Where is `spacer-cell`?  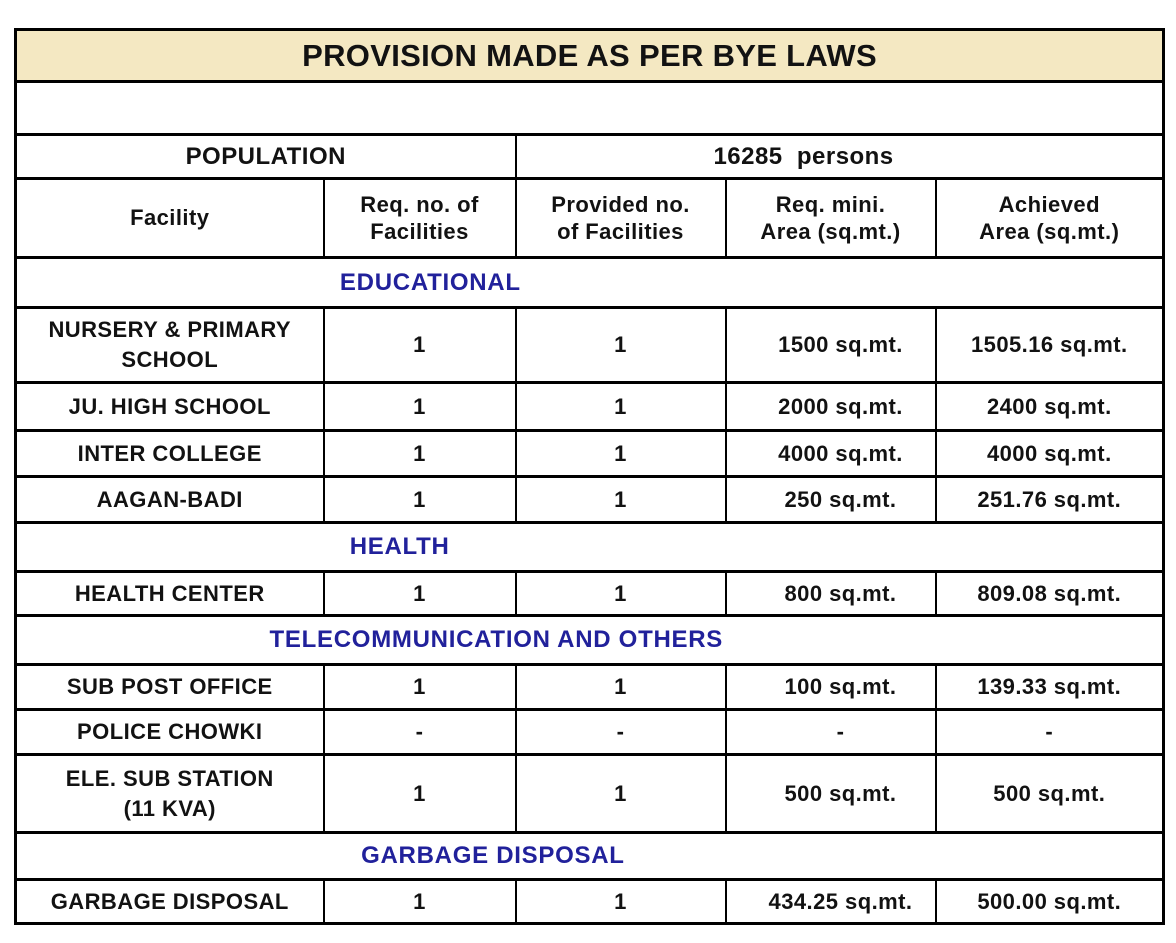 spacer-cell is located at coordinates (589, 108).